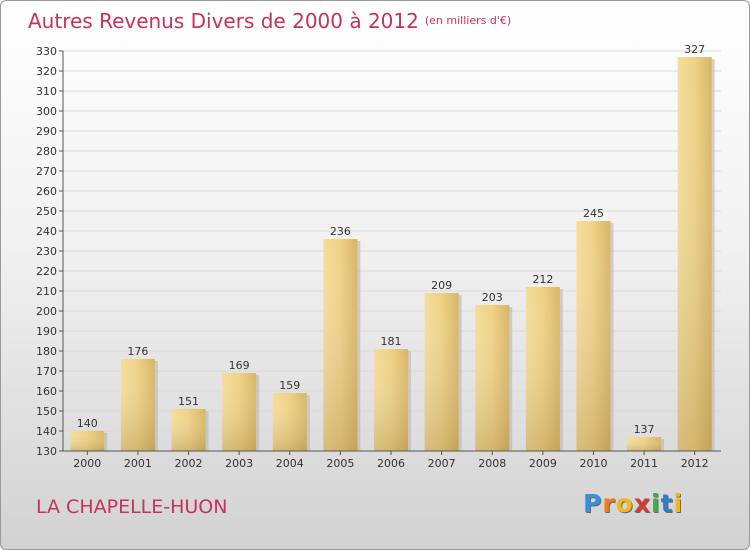 The image size is (750, 550). Describe the element at coordinates (46, 131) in the screenshot. I see `y-tick-label: 290` at that location.